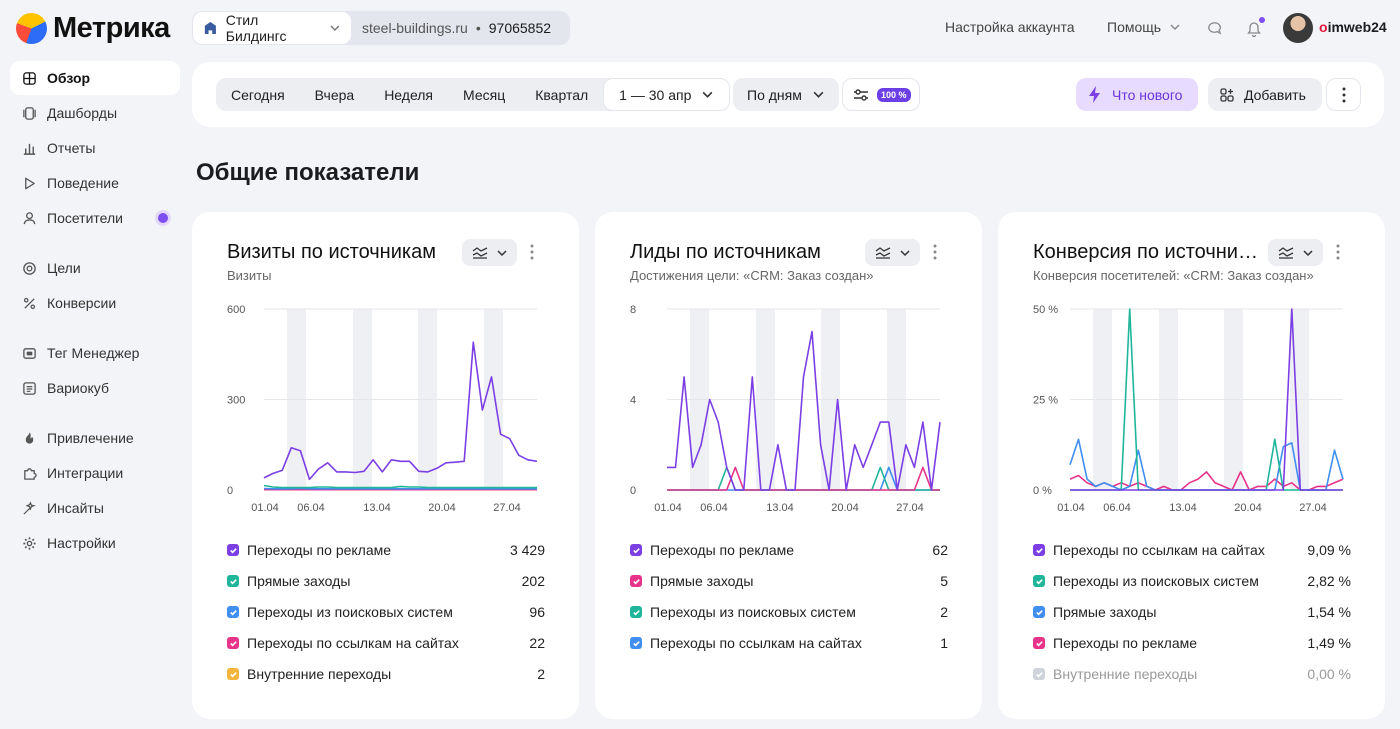 This screenshot has width=1400, height=729. I want to click on sampling-button: 100 %, so click(881, 94).